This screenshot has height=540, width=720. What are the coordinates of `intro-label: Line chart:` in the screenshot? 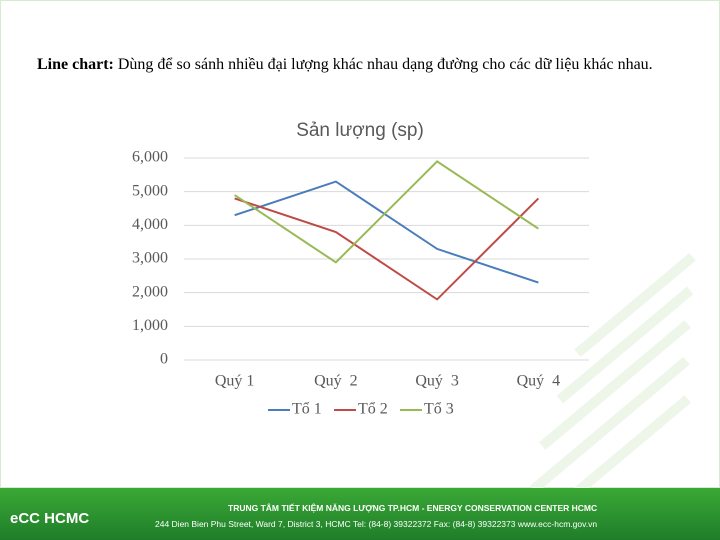 It's located at (75, 64).